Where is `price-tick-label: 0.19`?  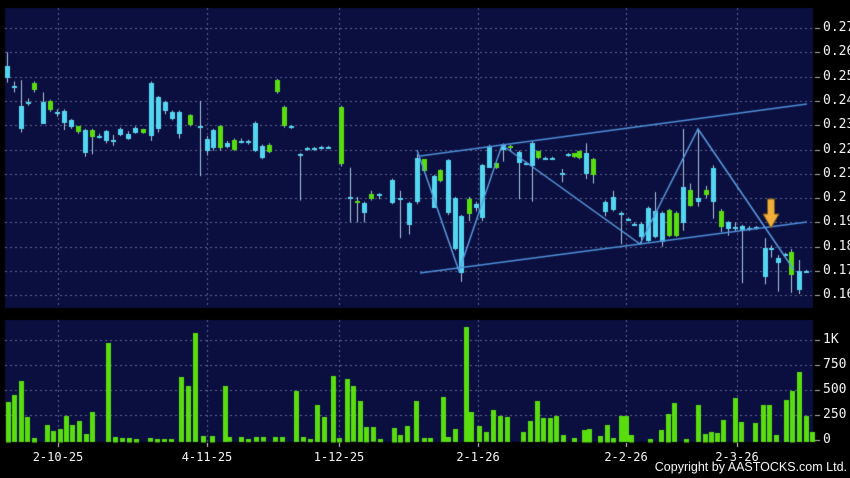 price-tick-label: 0.19 is located at coordinates (836, 222).